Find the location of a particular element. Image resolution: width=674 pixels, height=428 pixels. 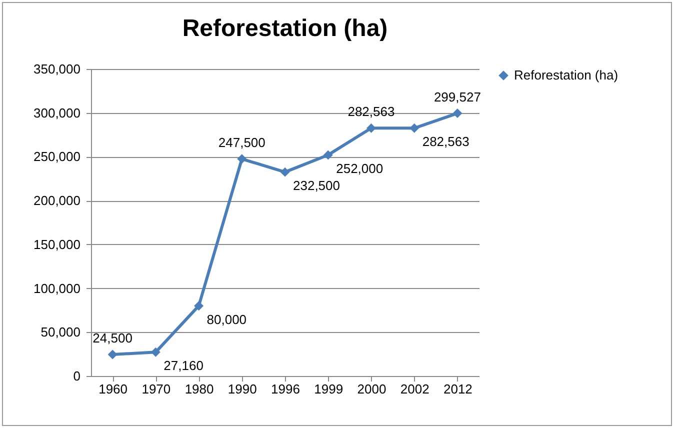

x-tick-label: 1999 is located at coordinates (329, 389).